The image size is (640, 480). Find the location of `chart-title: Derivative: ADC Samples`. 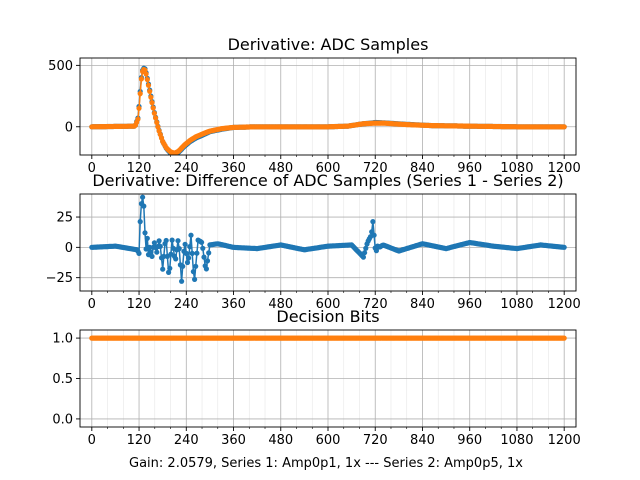

chart-title: Derivative: ADC Samples is located at coordinates (328, 44).